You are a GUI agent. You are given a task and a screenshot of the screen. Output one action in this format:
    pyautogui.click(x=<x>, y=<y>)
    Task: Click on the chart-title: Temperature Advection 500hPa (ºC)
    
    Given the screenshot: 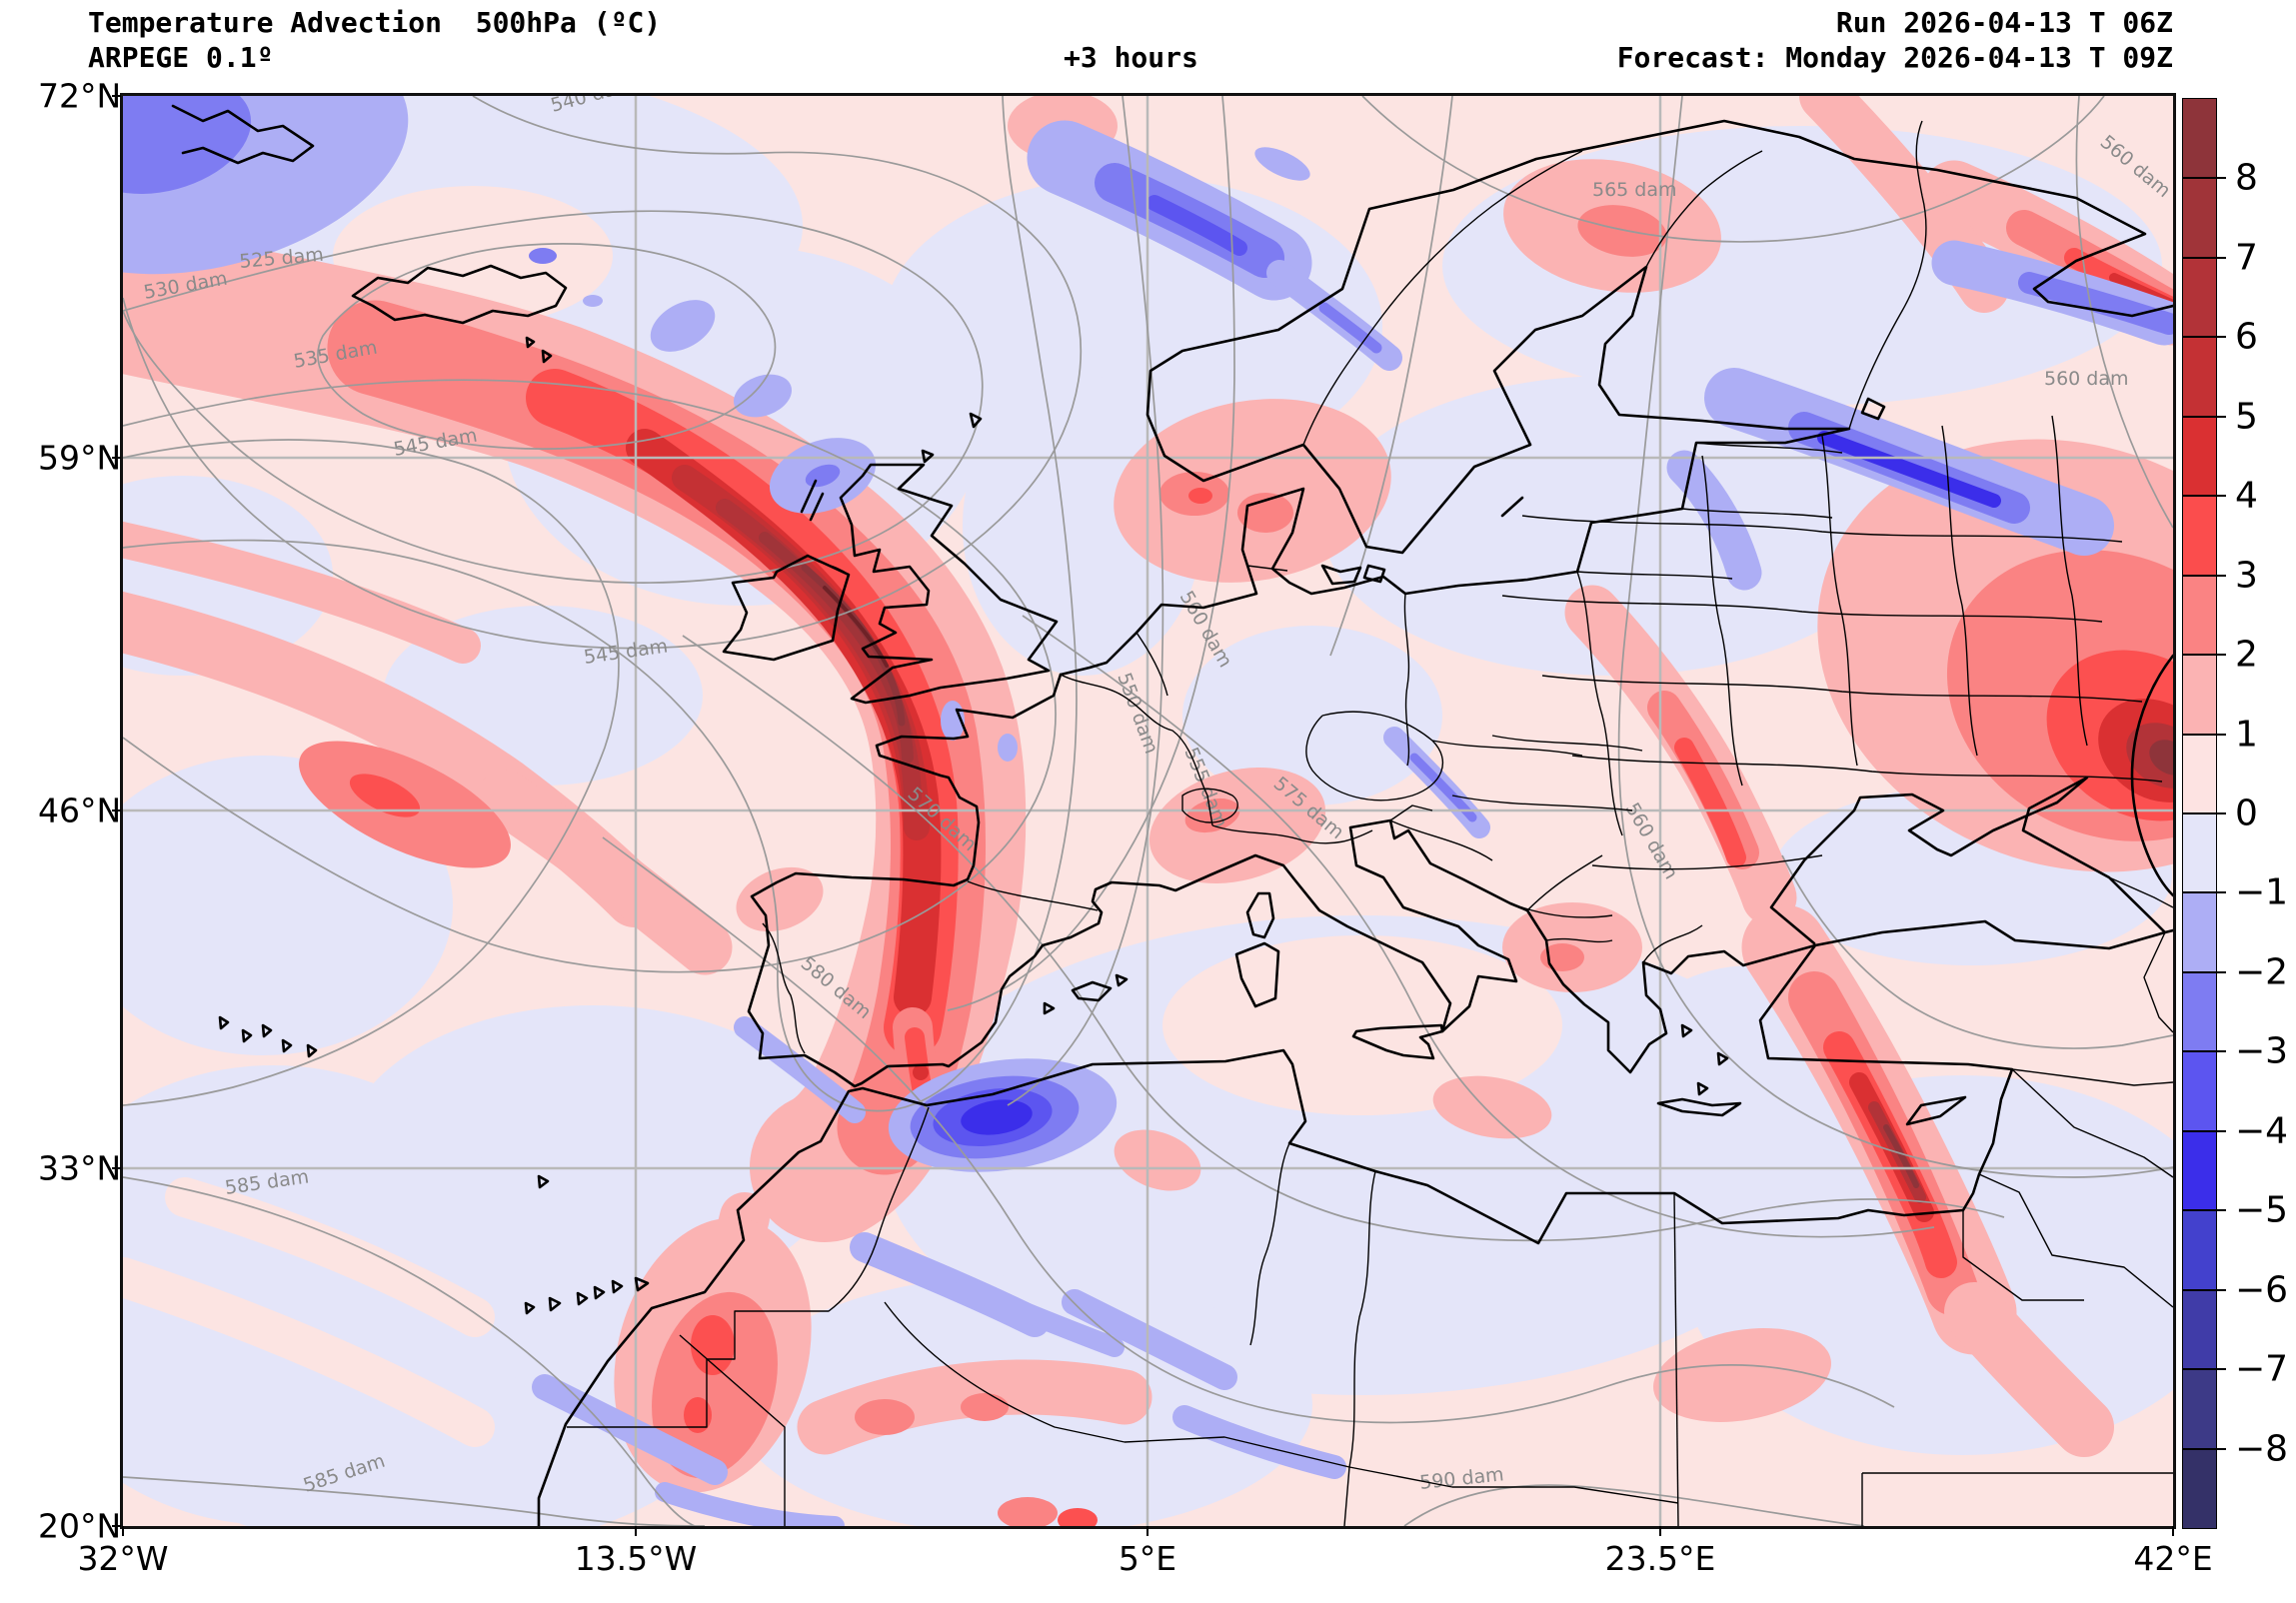 What is the action you would take?
    pyautogui.click(x=375, y=22)
    